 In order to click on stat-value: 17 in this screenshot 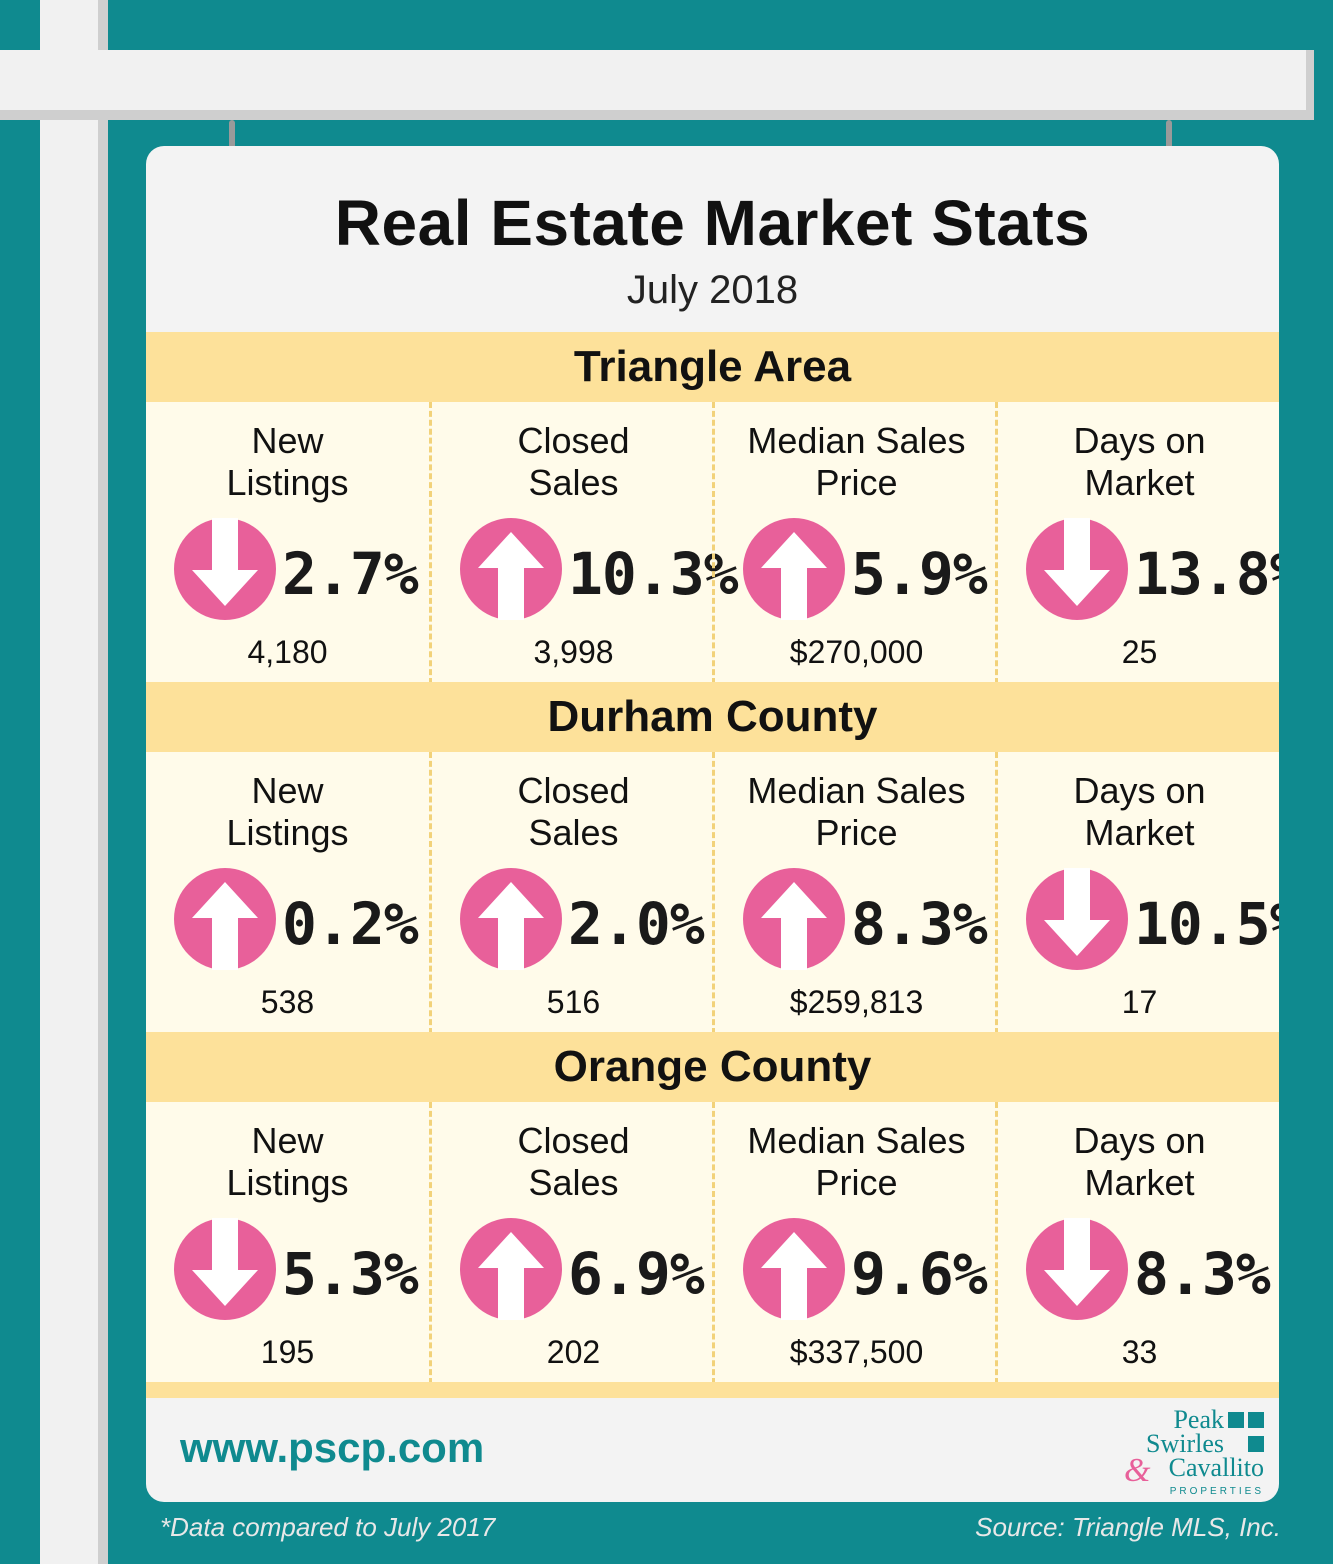, I will do `click(1139, 1002)`.